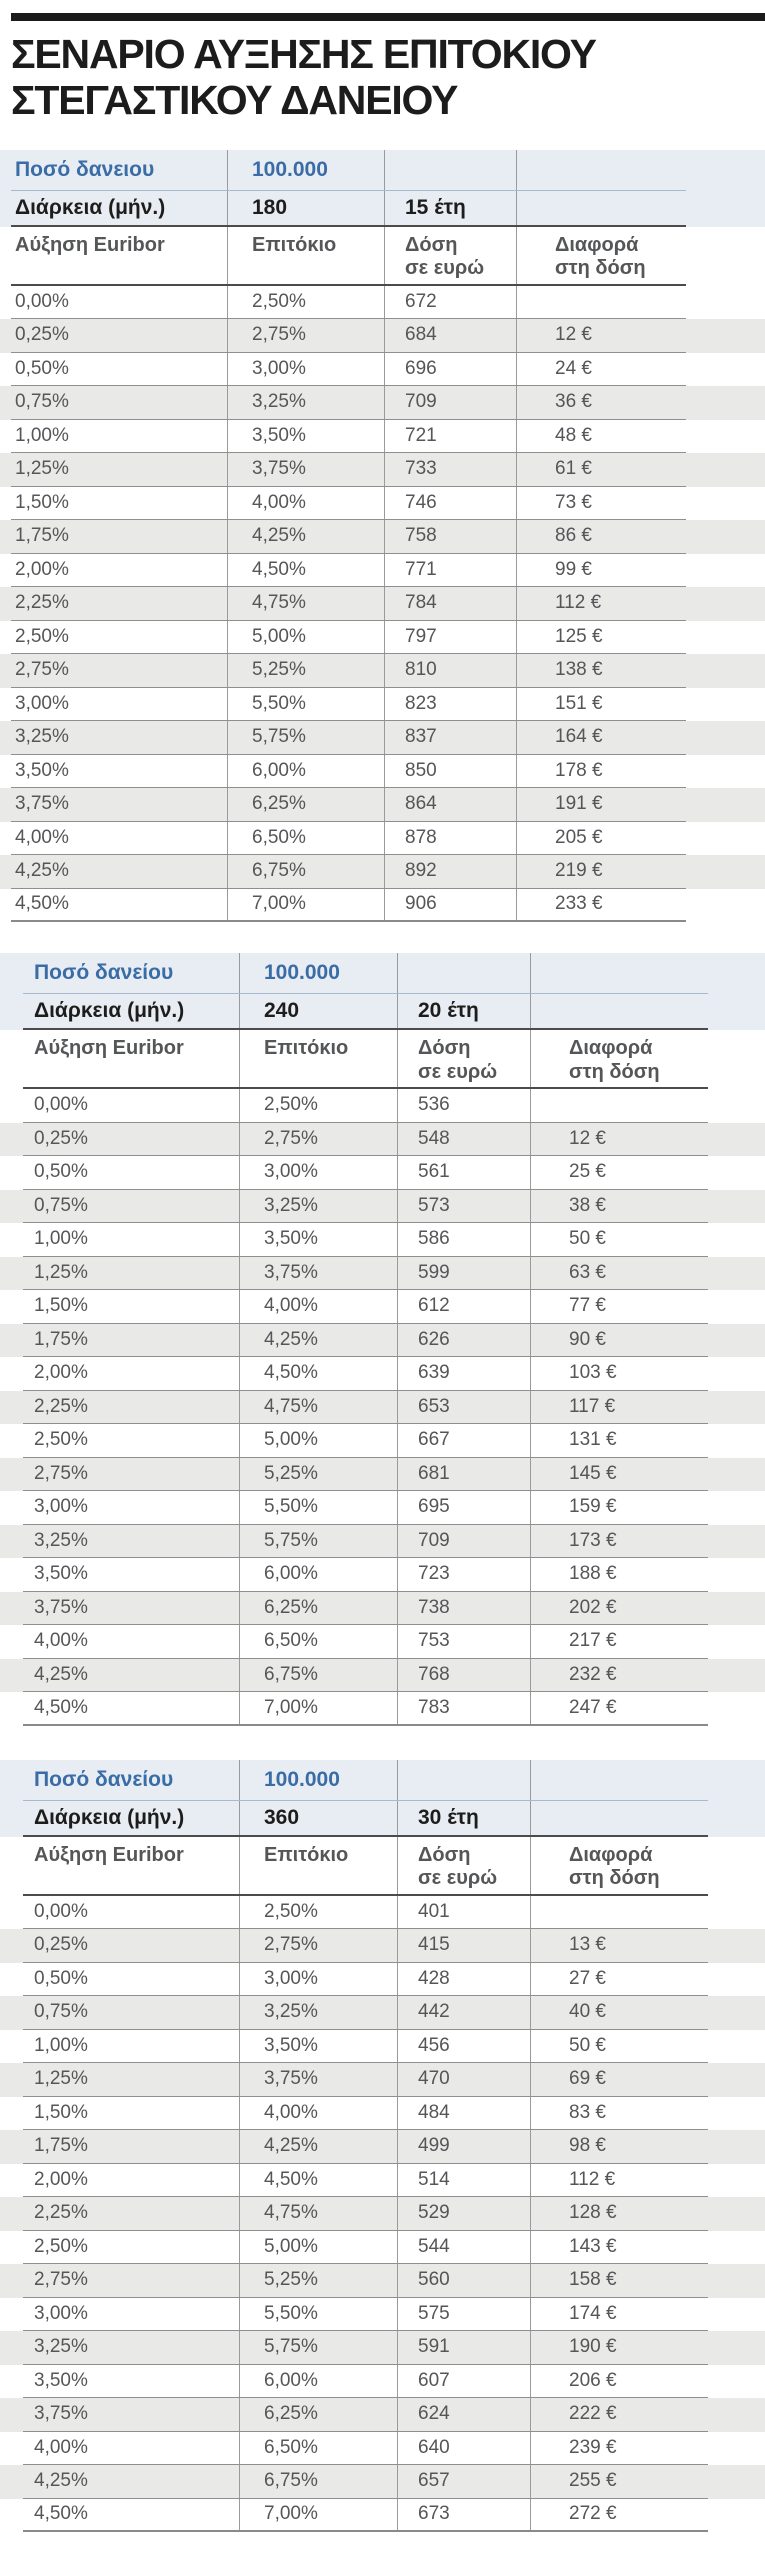 Image resolution: width=765 pixels, height=2573 pixels. I want to click on data-row: 0,75% 3,25% 442 40 €, so click(382, 2013).